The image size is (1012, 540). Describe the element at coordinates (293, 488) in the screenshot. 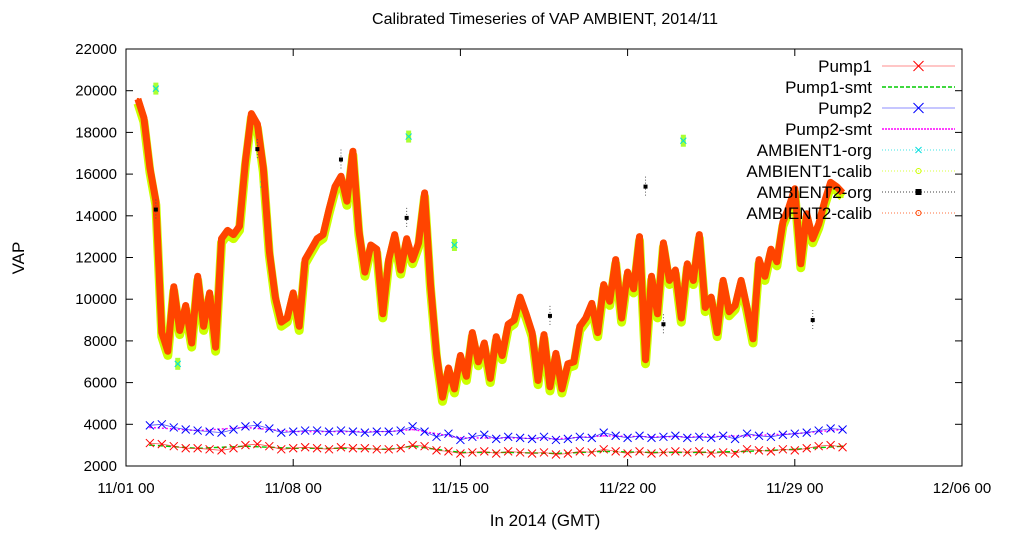

I see `x-tick-label: 11/08 00` at that location.